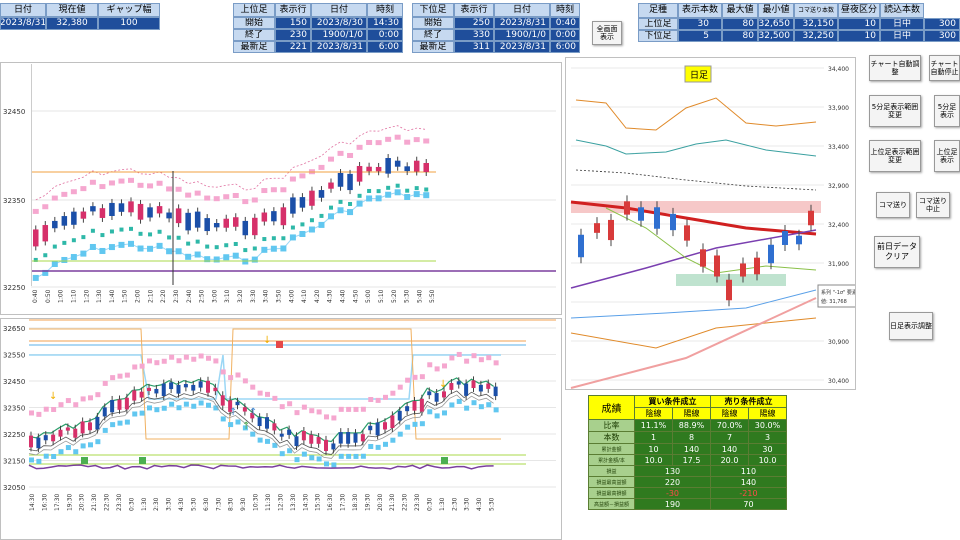 The width and height of the screenshot is (960, 540). I want to click on legs-upper-daynight: 日中, so click(902, 24).